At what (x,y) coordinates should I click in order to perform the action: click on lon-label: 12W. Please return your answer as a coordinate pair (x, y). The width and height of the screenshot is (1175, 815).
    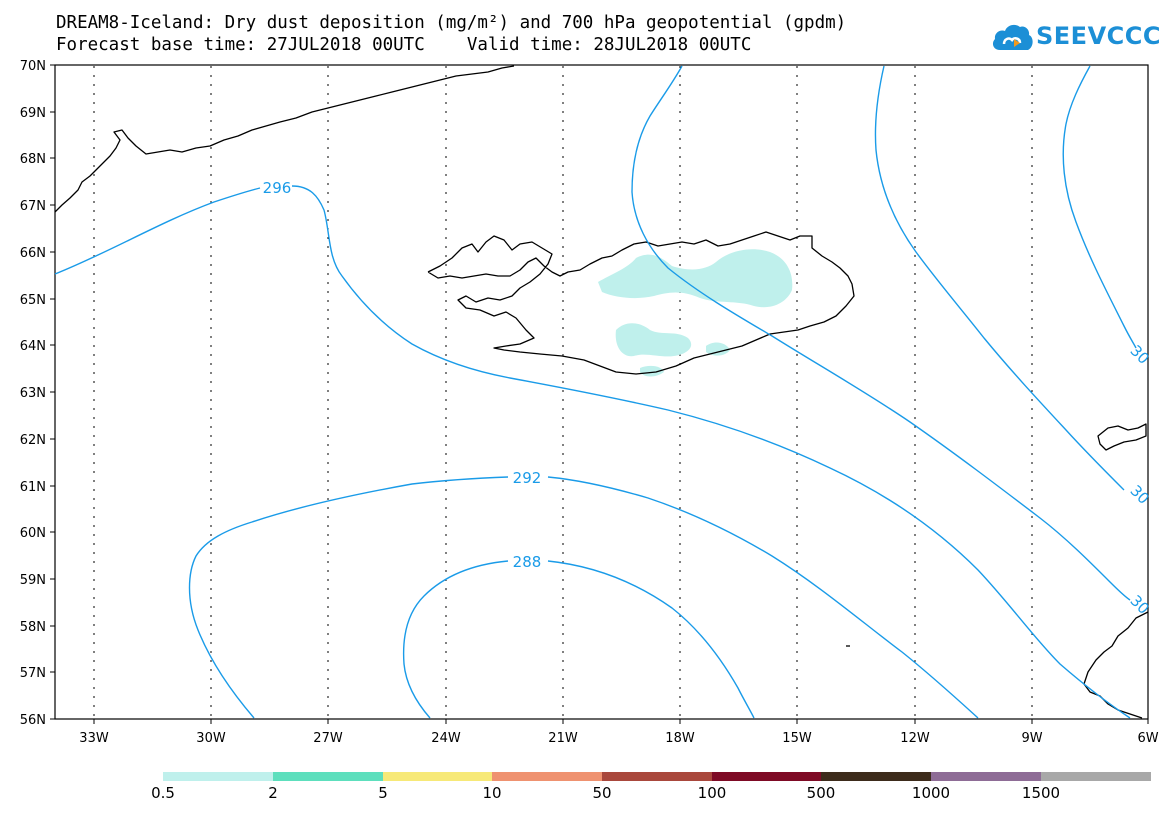
    Looking at the image, I should click on (915, 738).